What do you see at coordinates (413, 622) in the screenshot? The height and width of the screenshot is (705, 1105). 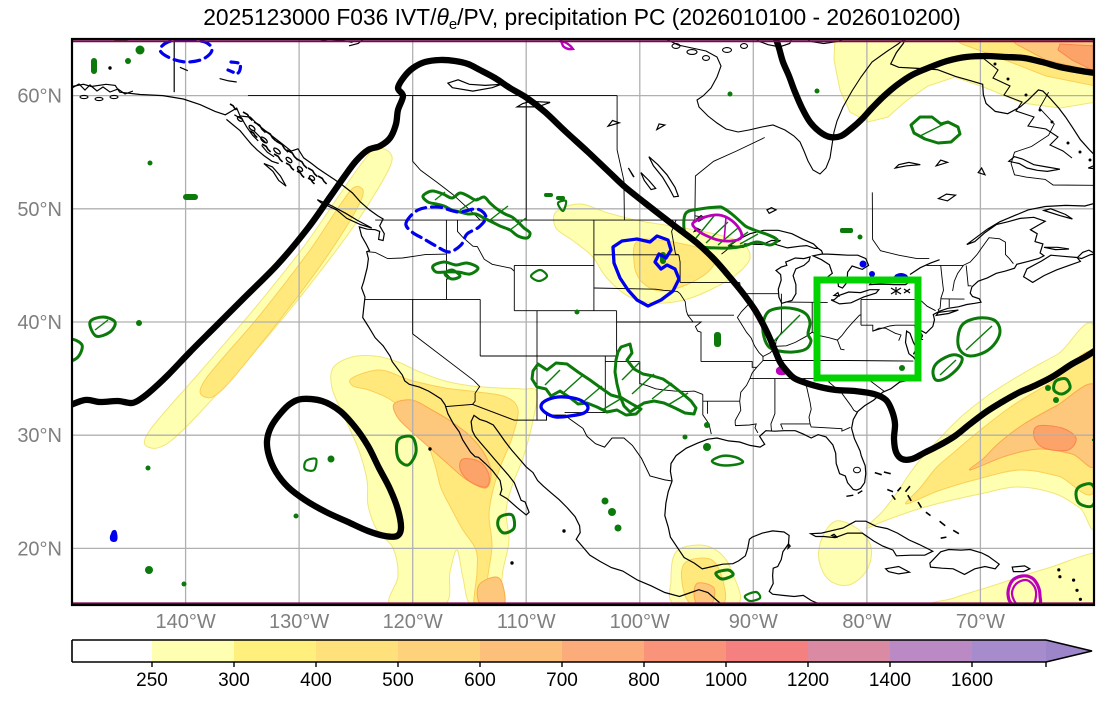 I see `svg-text: 120°W` at bounding box center [413, 622].